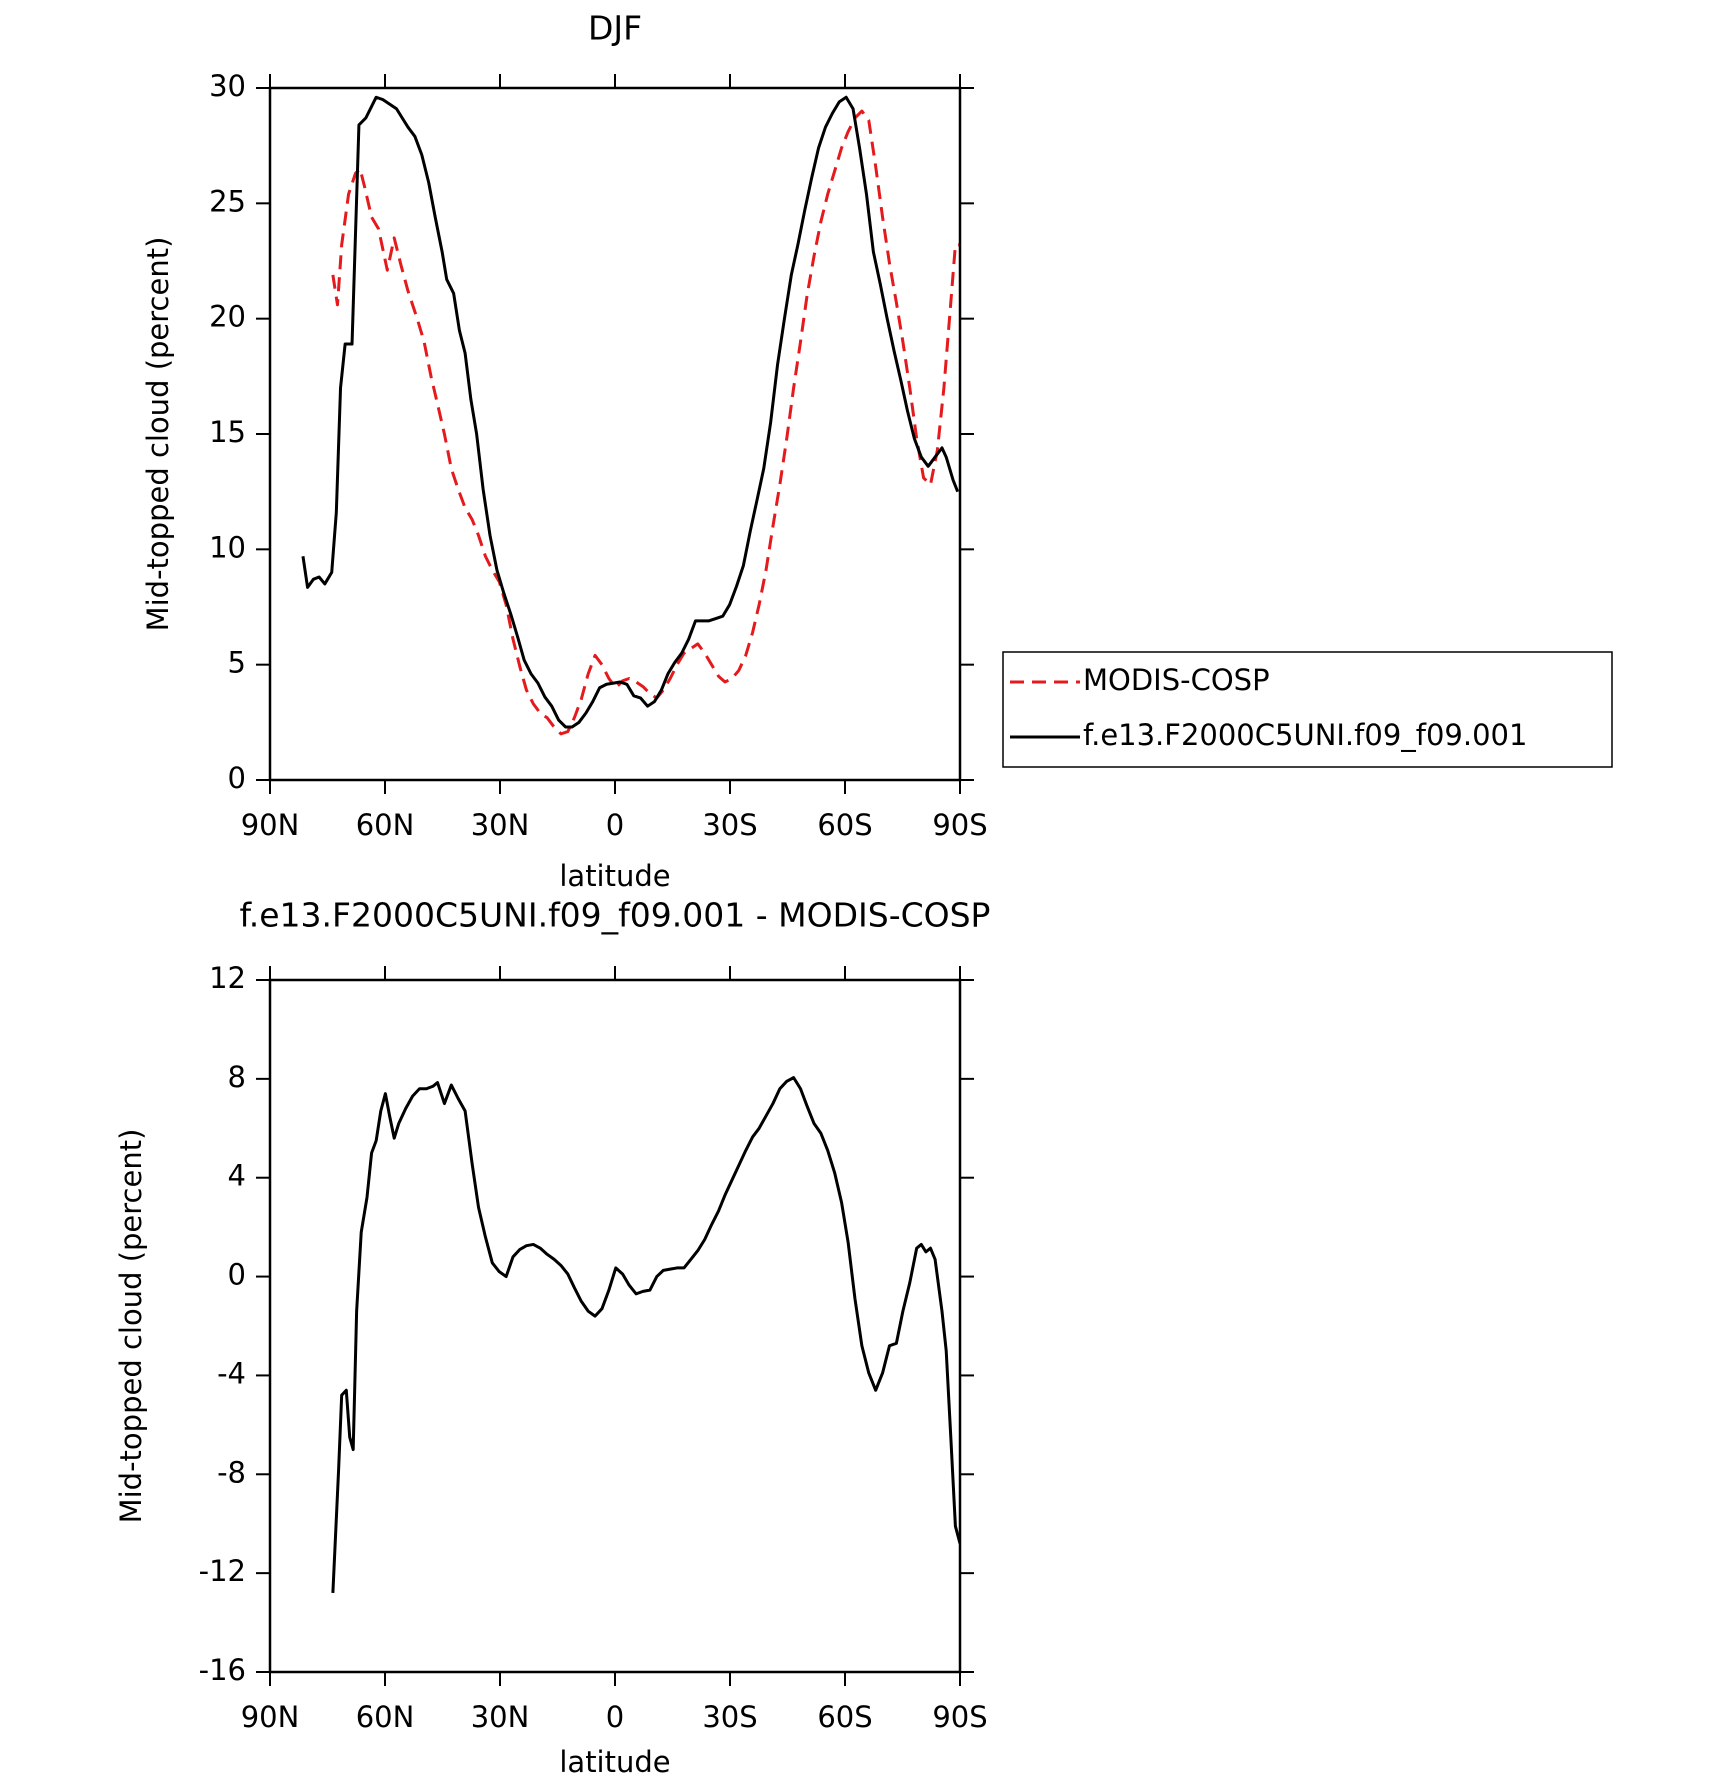 The width and height of the screenshot is (1710, 1777). I want to click on y-tick-label: 12, so click(227, 978).